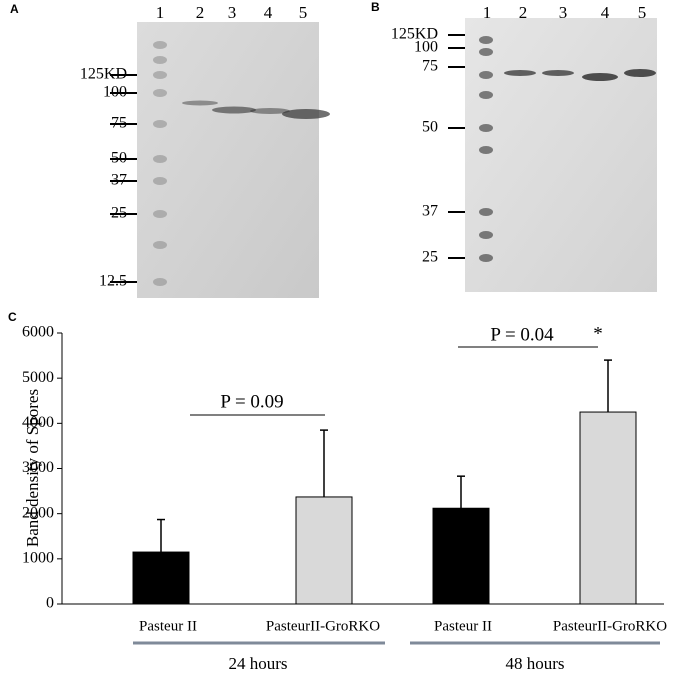  Describe the element at coordinates (14, 9) in the screenshot. I see `panel-label: A` at that location.